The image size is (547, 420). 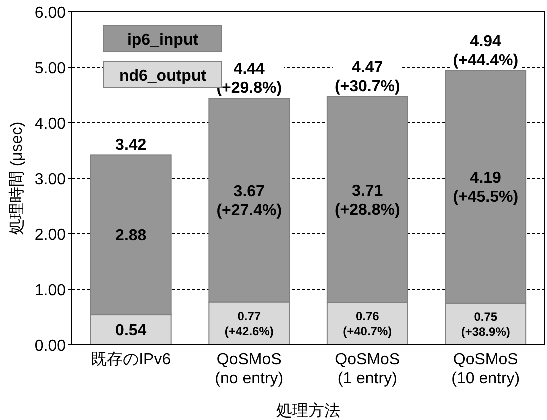 What do you see at coordinates (486, 370) in the screenshot?
I see `x-tick-label: QoSMoS (10 entry)` at bounding box center [486, 370].